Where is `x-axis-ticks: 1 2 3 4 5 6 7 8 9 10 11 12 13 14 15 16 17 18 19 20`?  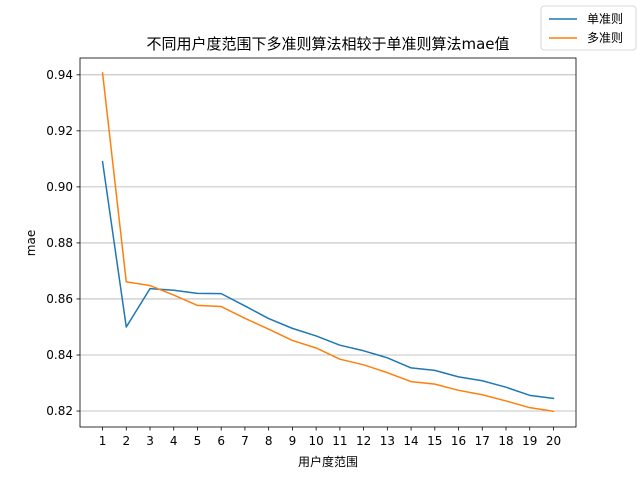 x-axis-ticks: 1 2 3 4 5 6 7 8 9 10 11 12 13 14 15 16 17 18 19 20 is located at coordinates (330, 437).